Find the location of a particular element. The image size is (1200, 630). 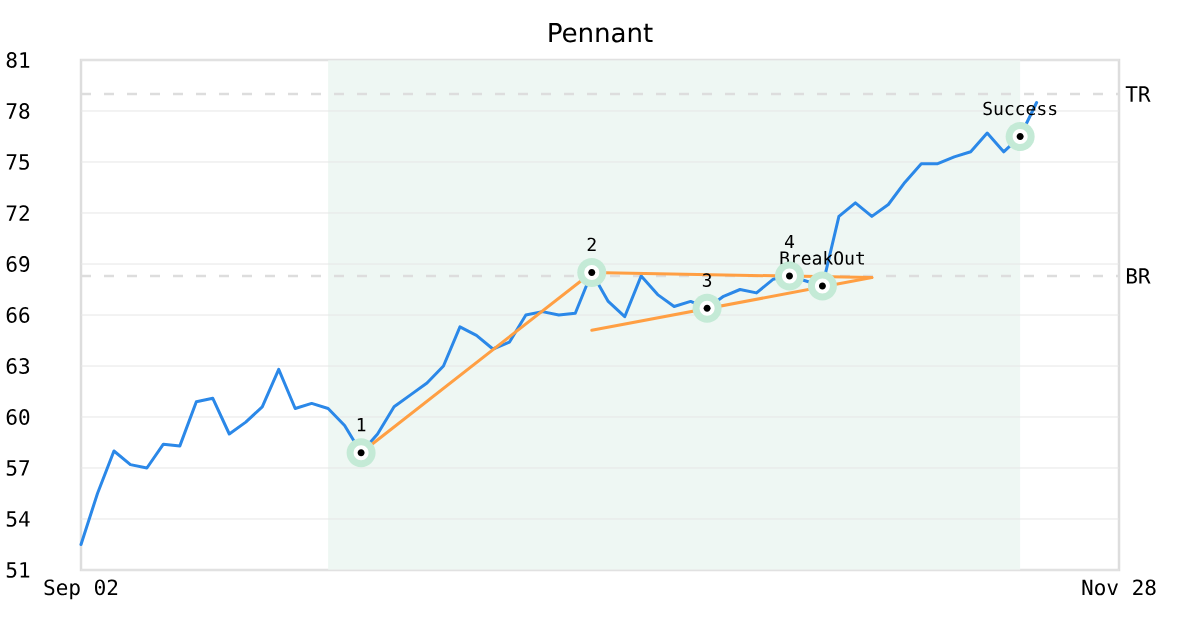

y-tick-label: 72 is located at coordinates (17, 213).